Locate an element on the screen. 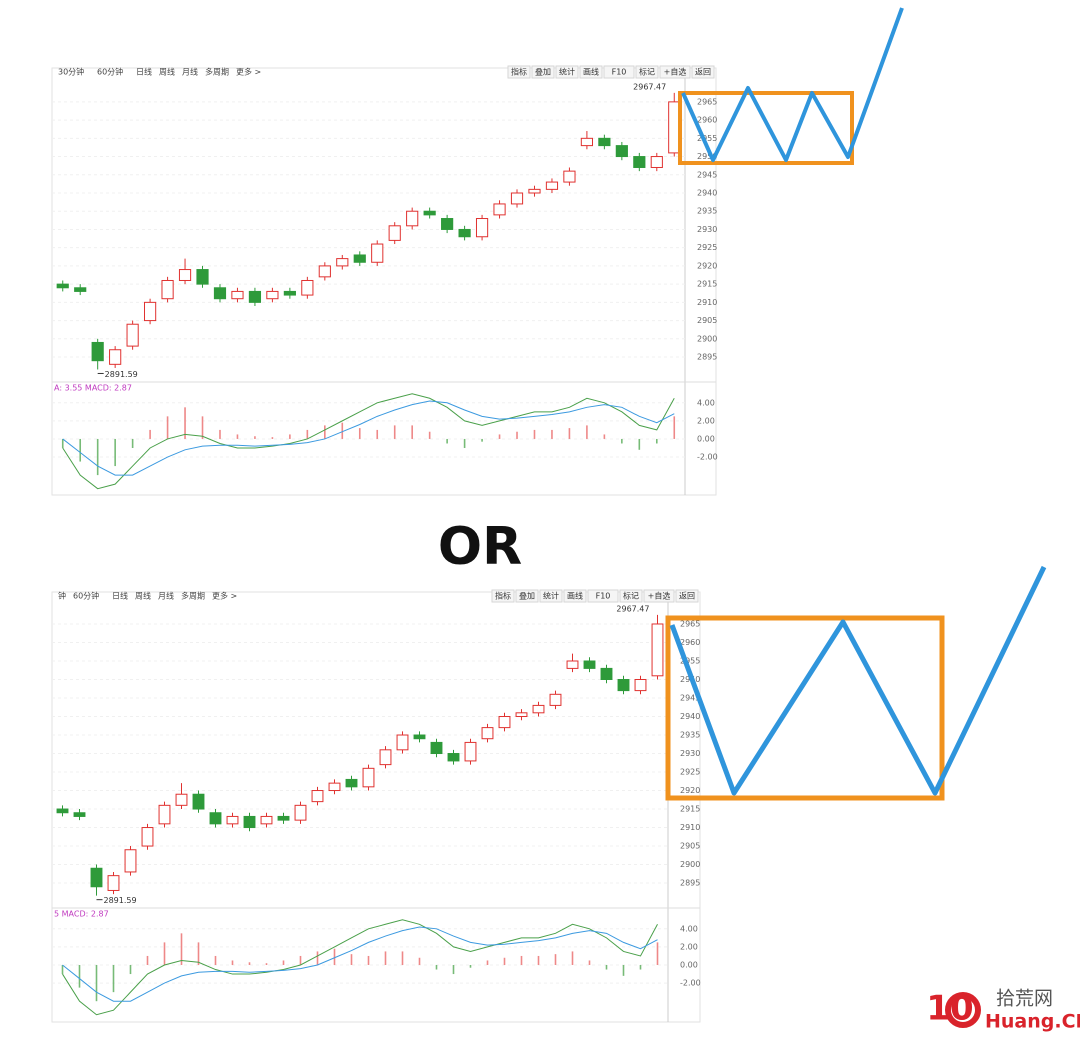 The width and height of the screenshot is (1080, 1040). dif-line is located at coordinates (360, 967).